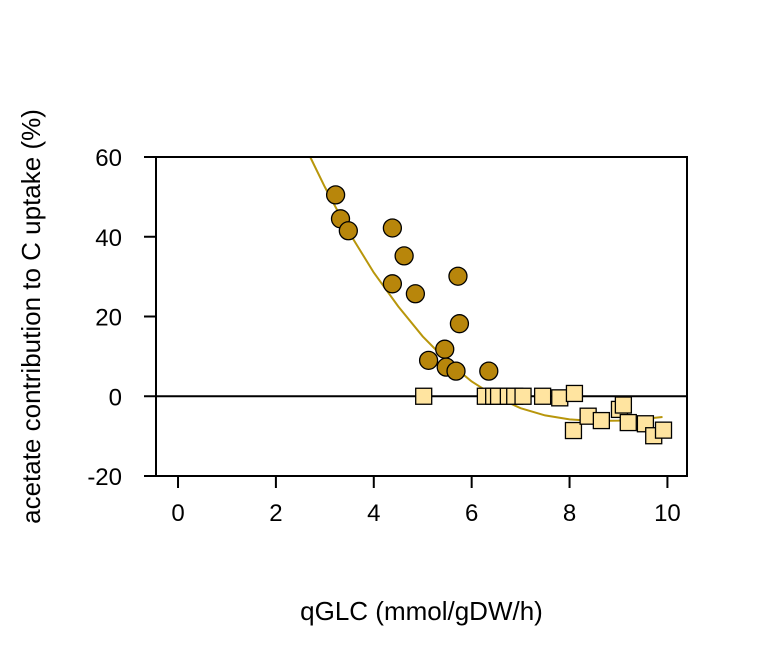 This screenshot has height=672, width=768. I want to click on x-axis-title: qGLC (mmol/gDW/h), so click(421, 611).